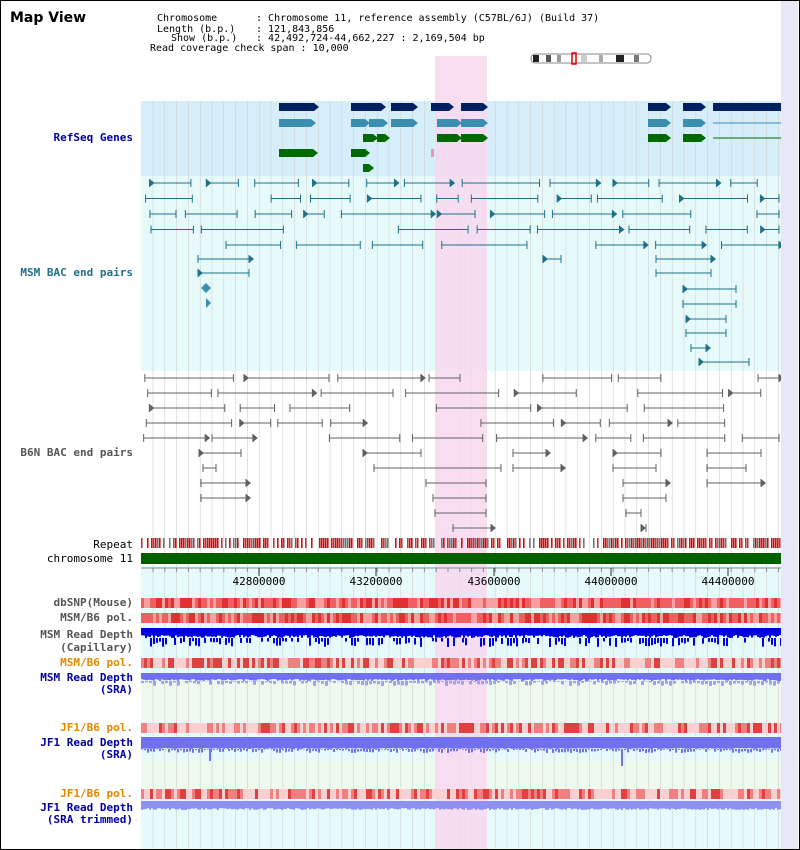  I want to click on chromosome-bar, so click(461, 558).